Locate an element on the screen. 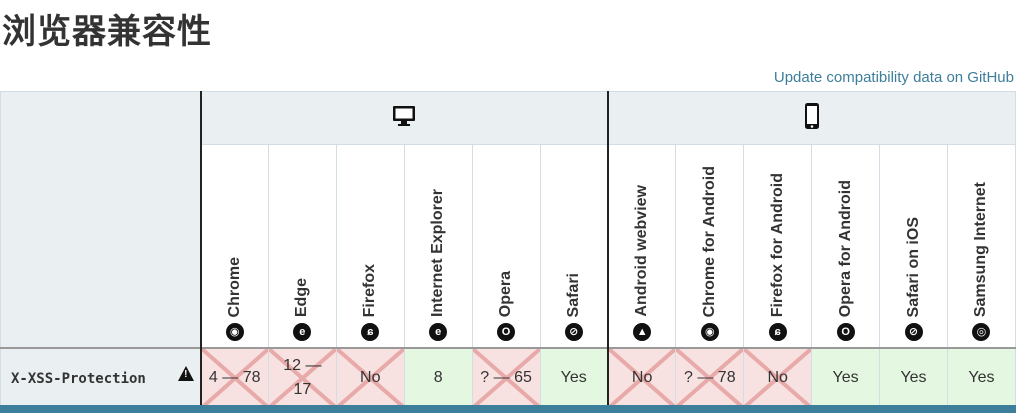  edge-icon: e is located at coordinates (302, 332).